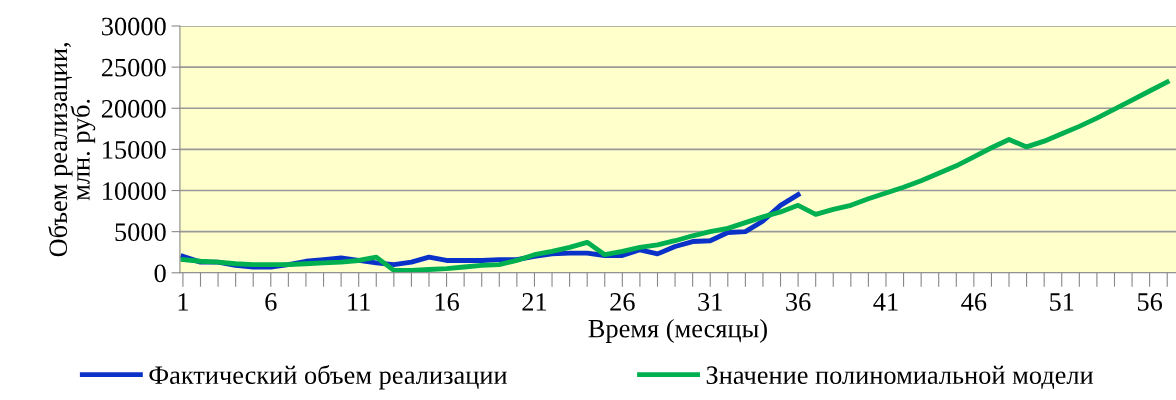  What do you see at coordinates (183, 302) in the screenshot?
I see `x-tick-label: 1` at bounding box center [183, 302].